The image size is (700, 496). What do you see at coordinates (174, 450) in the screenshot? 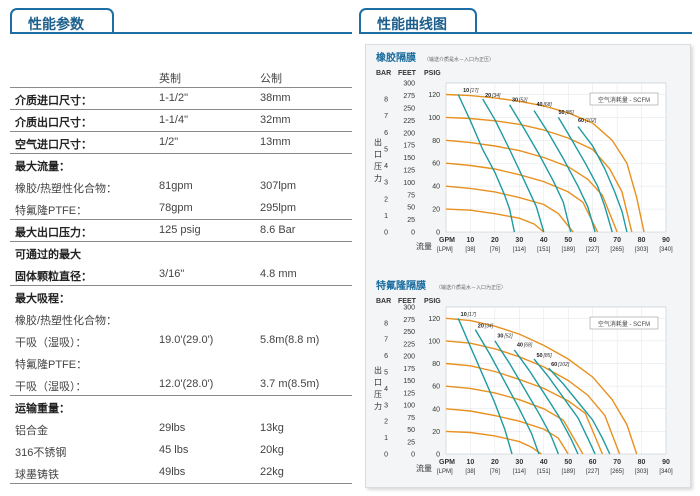
I see `spec-imperial-value: 45 lbs` at bounding box center [174, 450].